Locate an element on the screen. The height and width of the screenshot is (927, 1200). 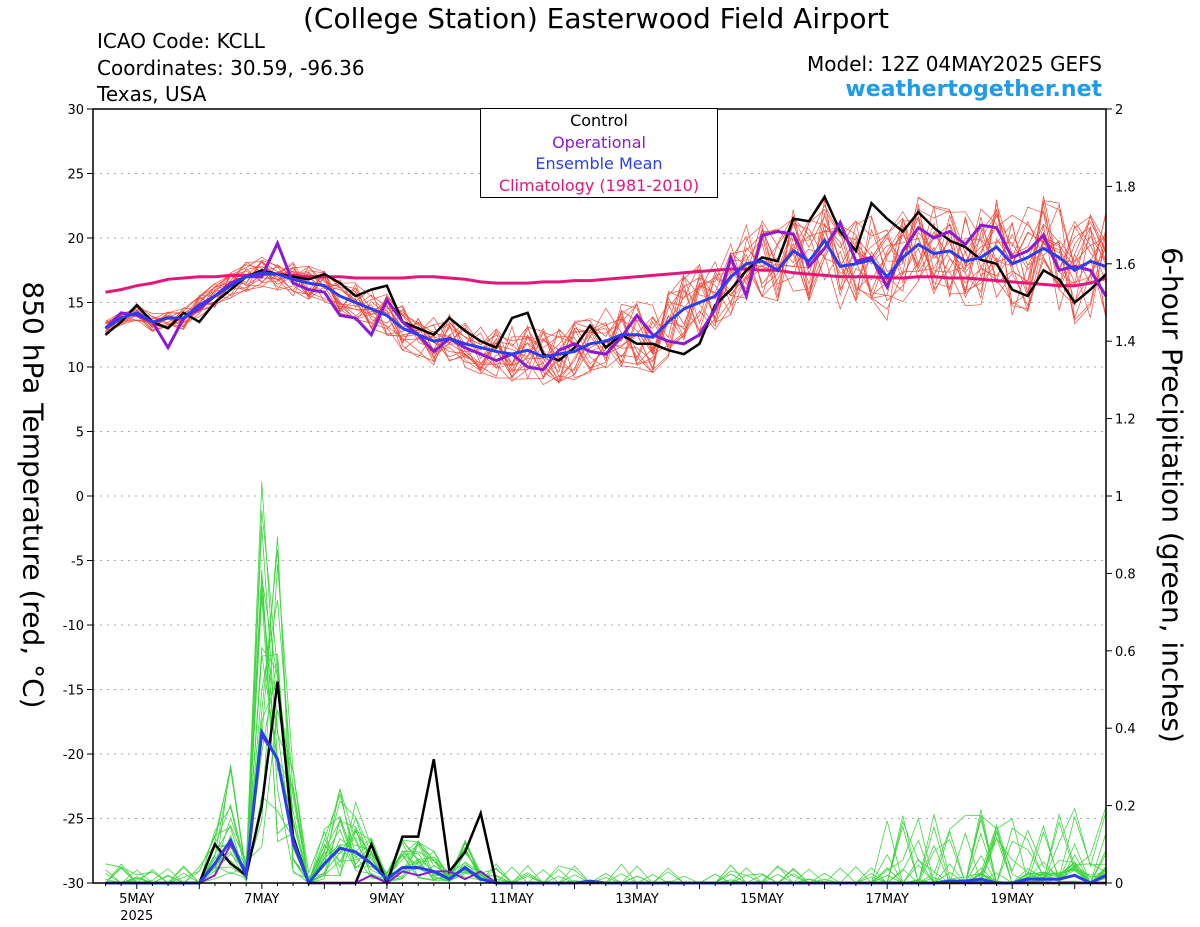
precip-ensemble-mean-line is located at coordinates (606, 807).